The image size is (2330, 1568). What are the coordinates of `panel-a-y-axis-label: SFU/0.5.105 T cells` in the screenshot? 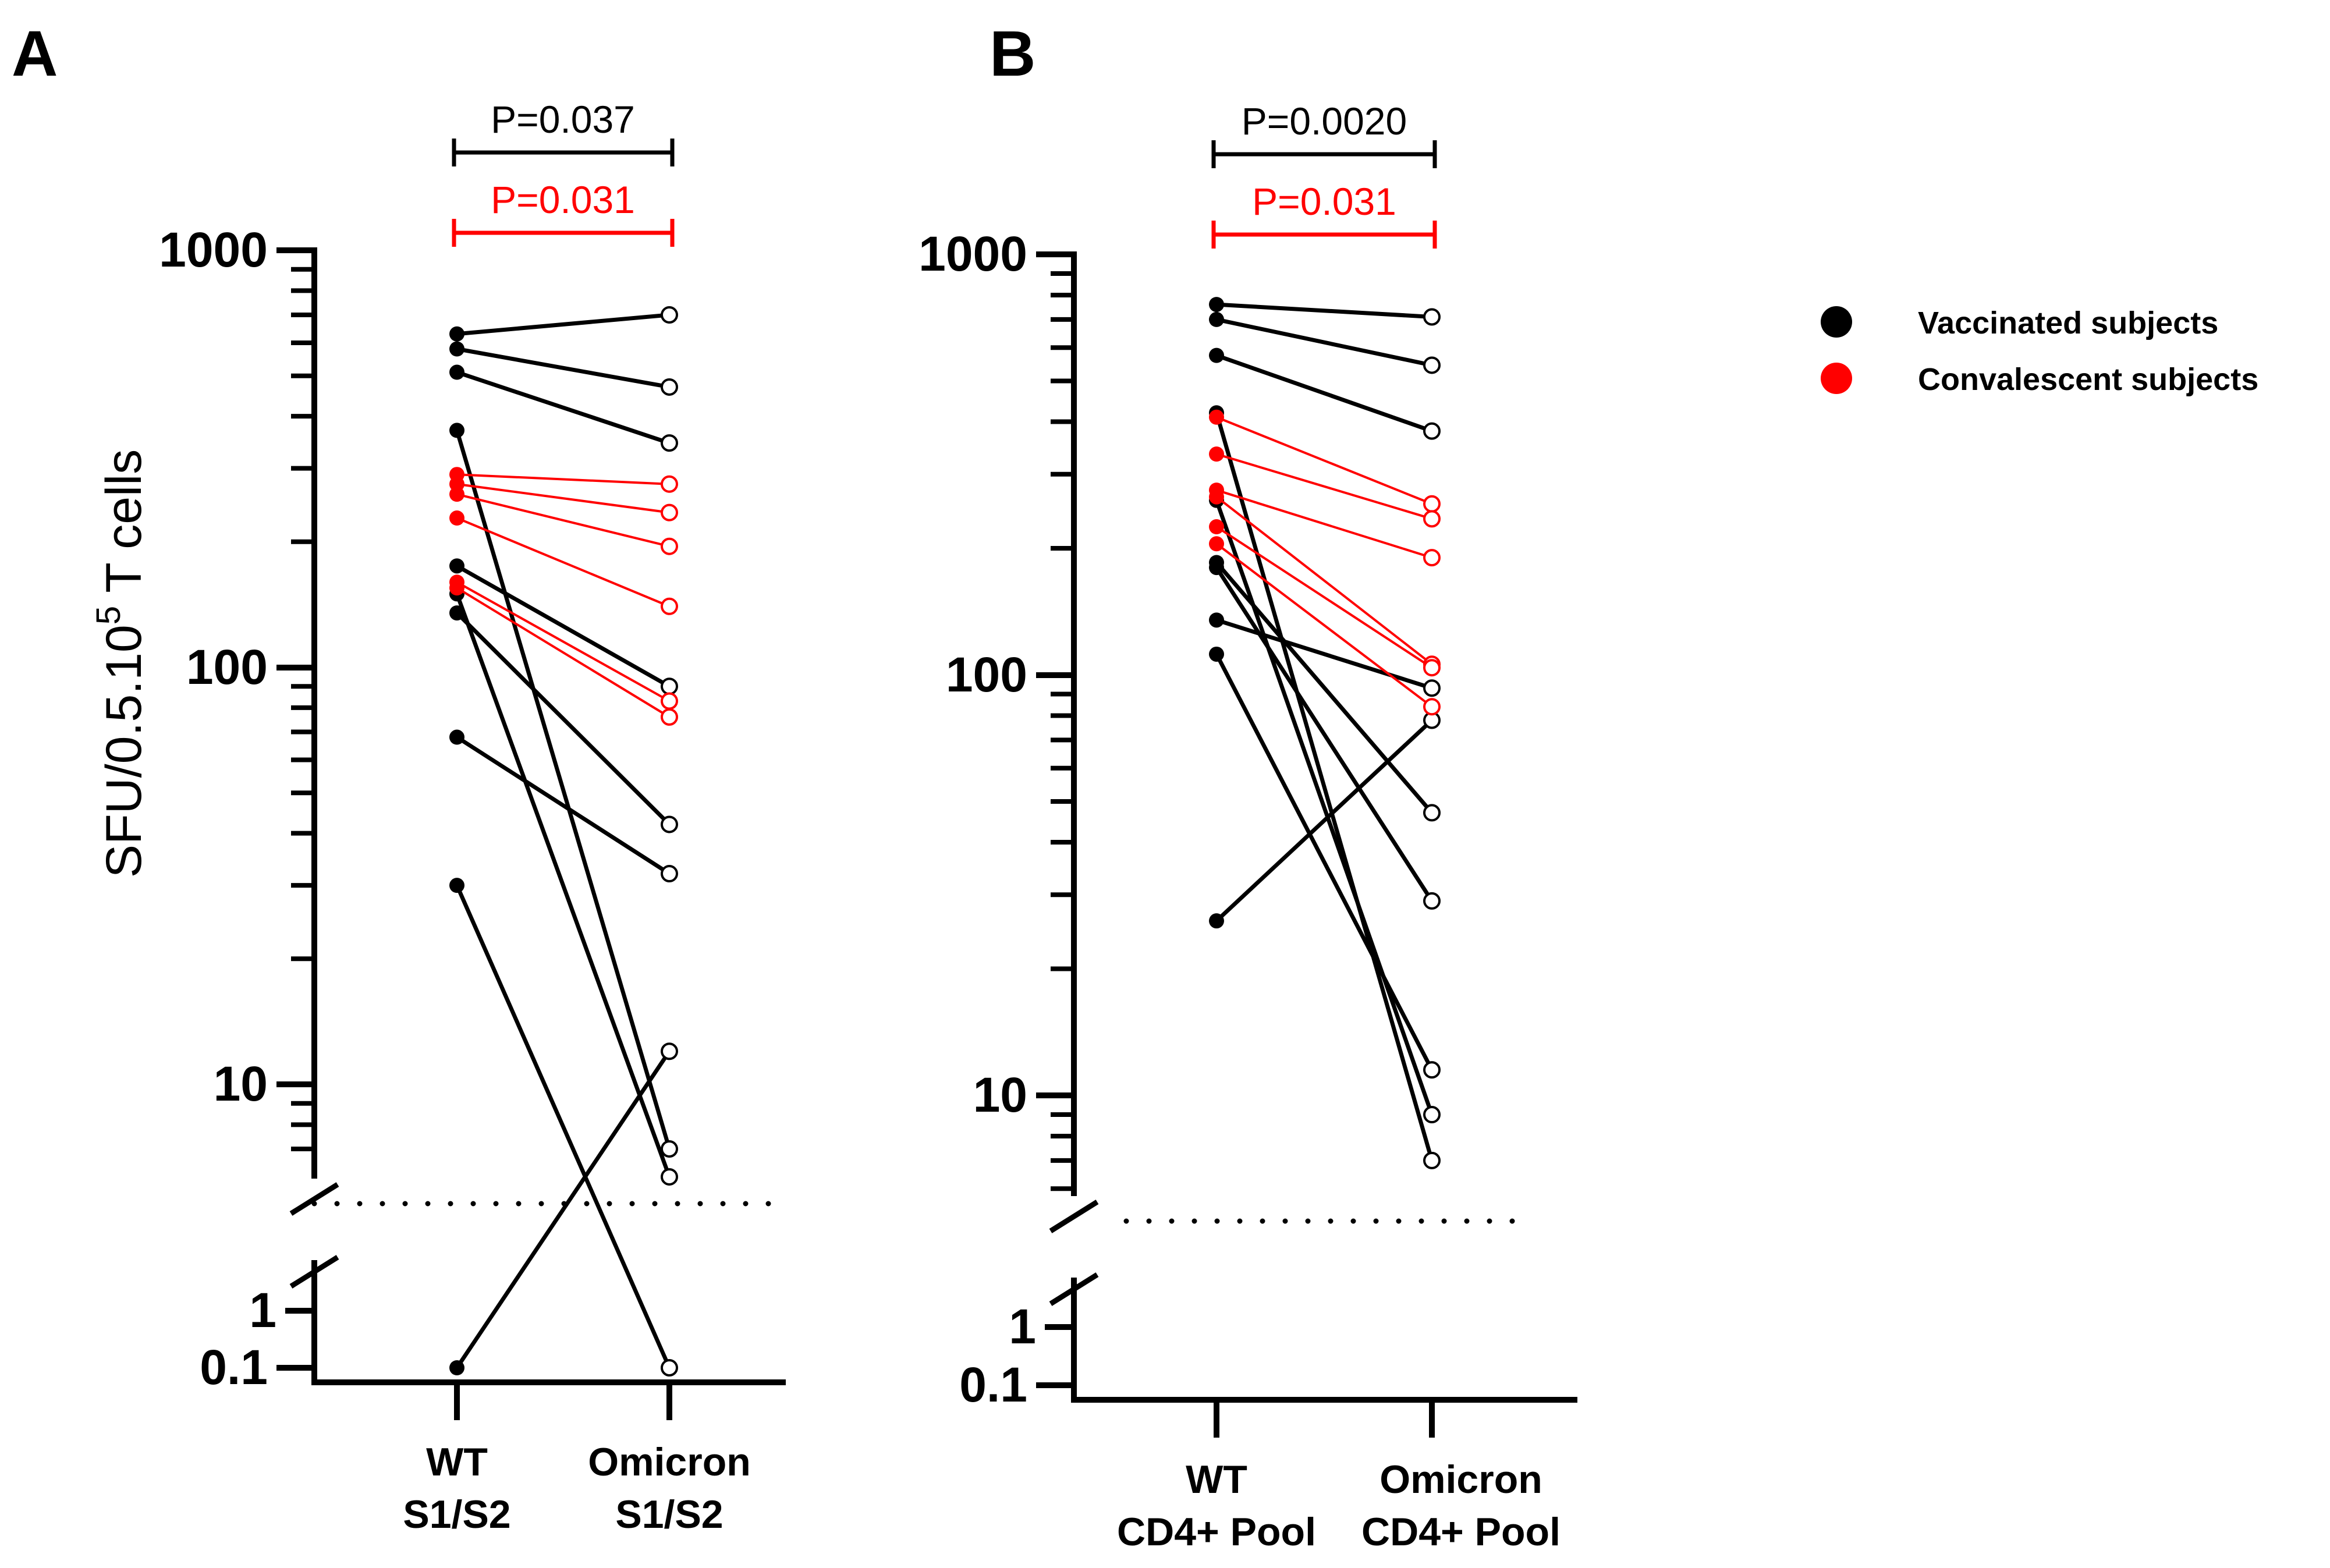 It's located at (121, 663).